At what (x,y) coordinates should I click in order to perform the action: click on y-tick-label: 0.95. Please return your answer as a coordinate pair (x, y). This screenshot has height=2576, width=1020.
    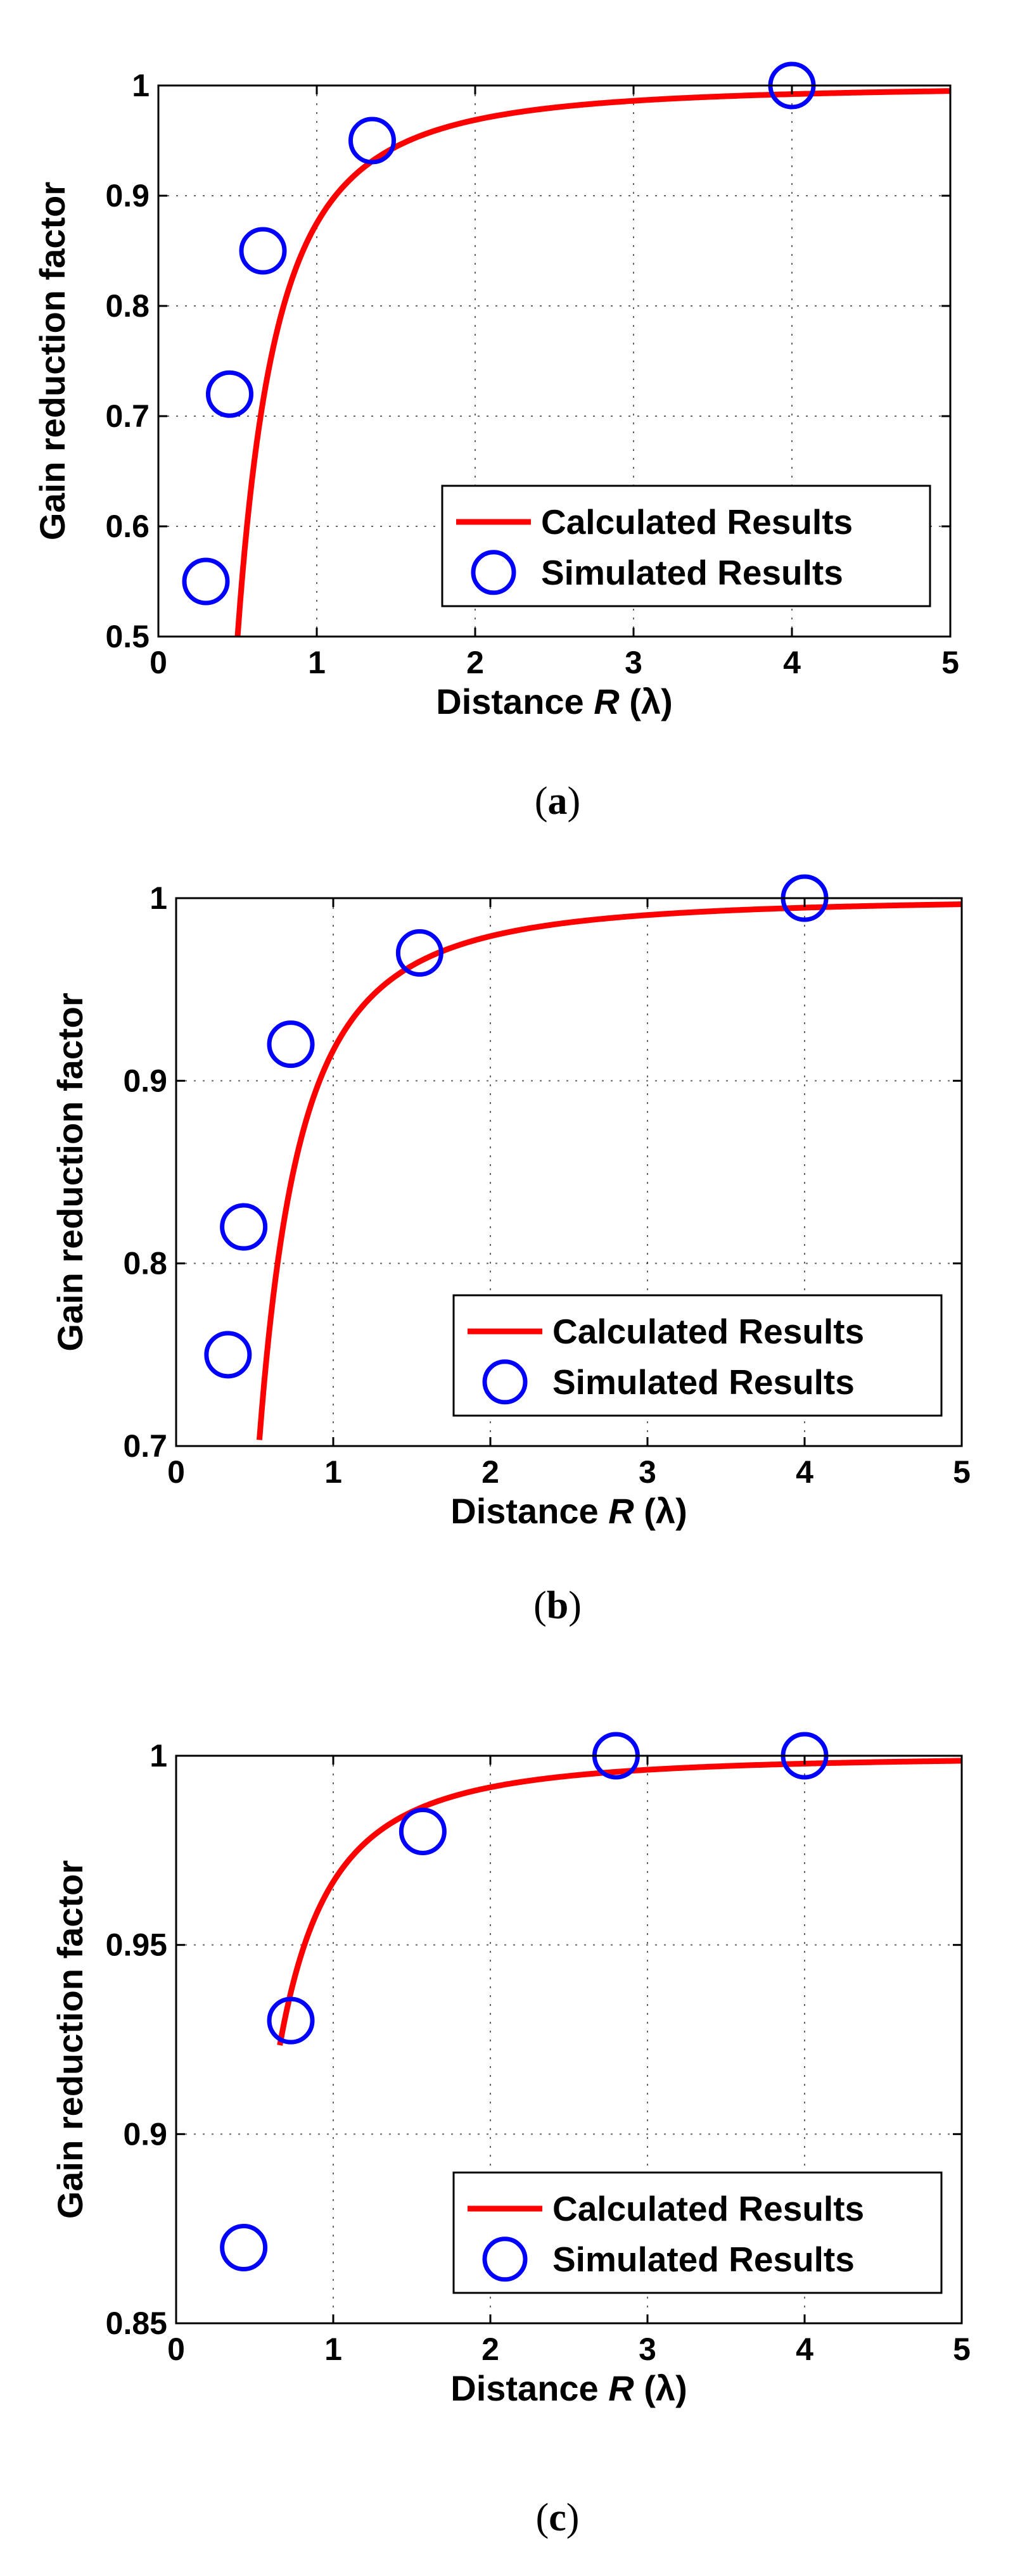
    Looking at the image, I should click on (136, 1945).